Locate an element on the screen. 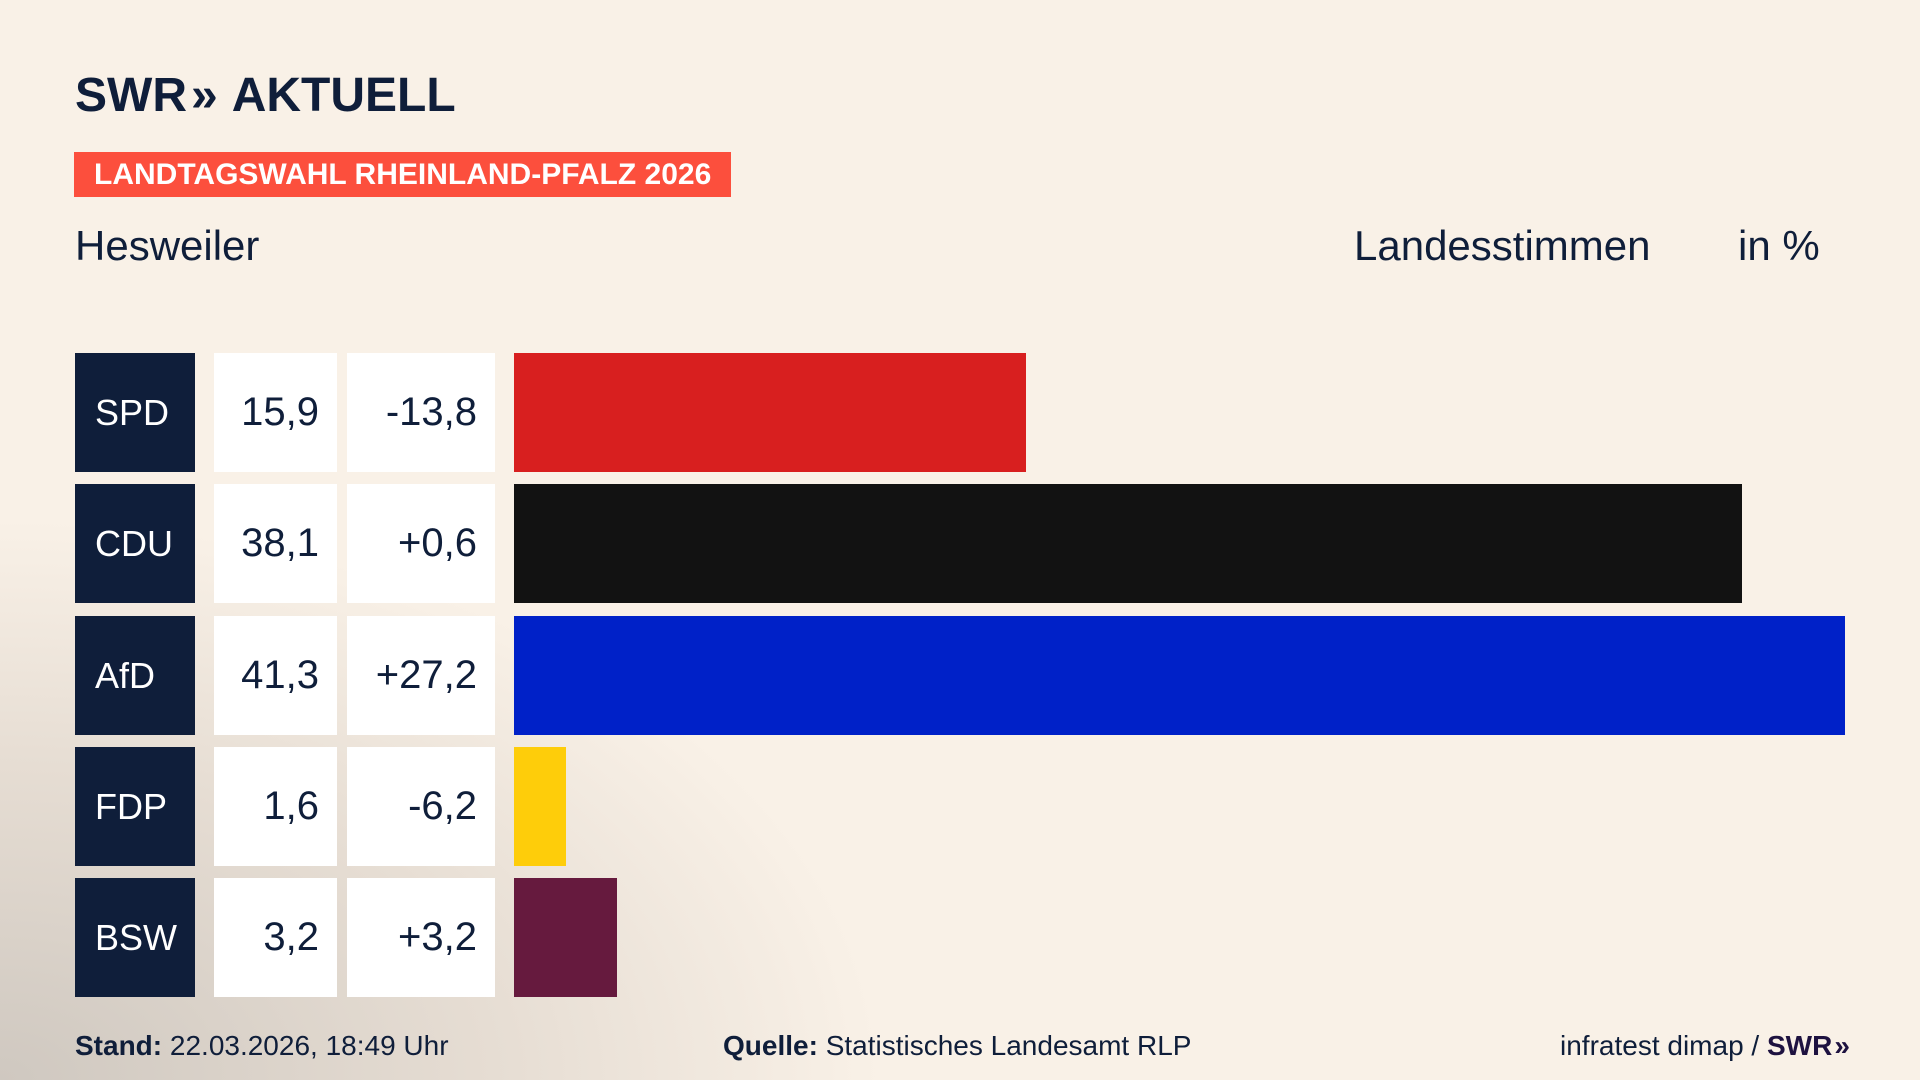  swr-logo-small: SWR is located at coordinates (1799, 1045).